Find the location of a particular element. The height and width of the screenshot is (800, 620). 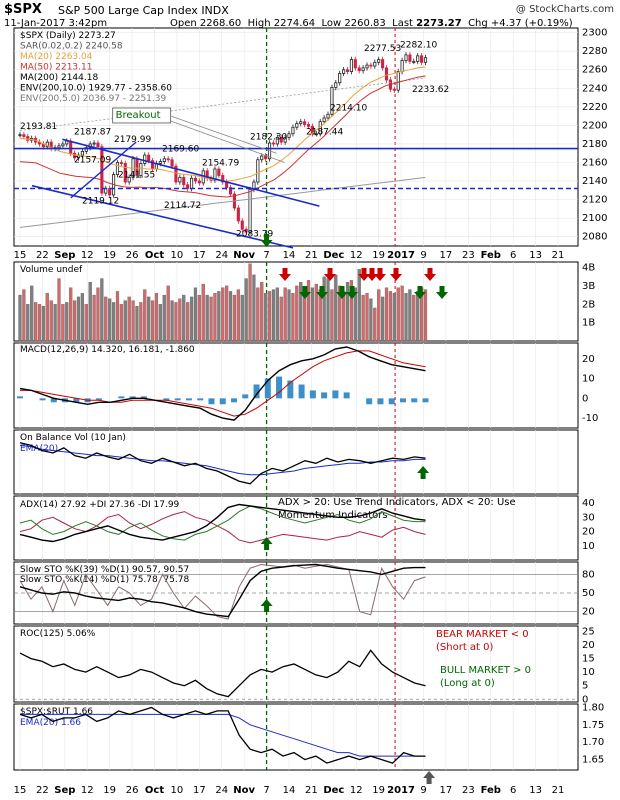

sto-signal-arrow is located at coordinates (266, 605).